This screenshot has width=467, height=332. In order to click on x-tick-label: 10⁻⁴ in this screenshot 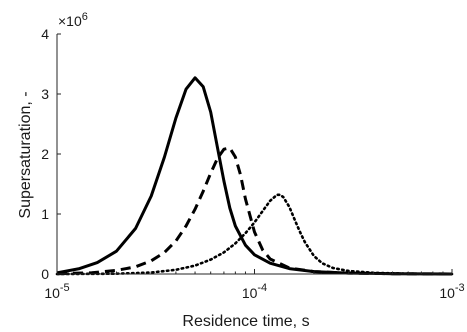, I will do `click(254, 291)`.